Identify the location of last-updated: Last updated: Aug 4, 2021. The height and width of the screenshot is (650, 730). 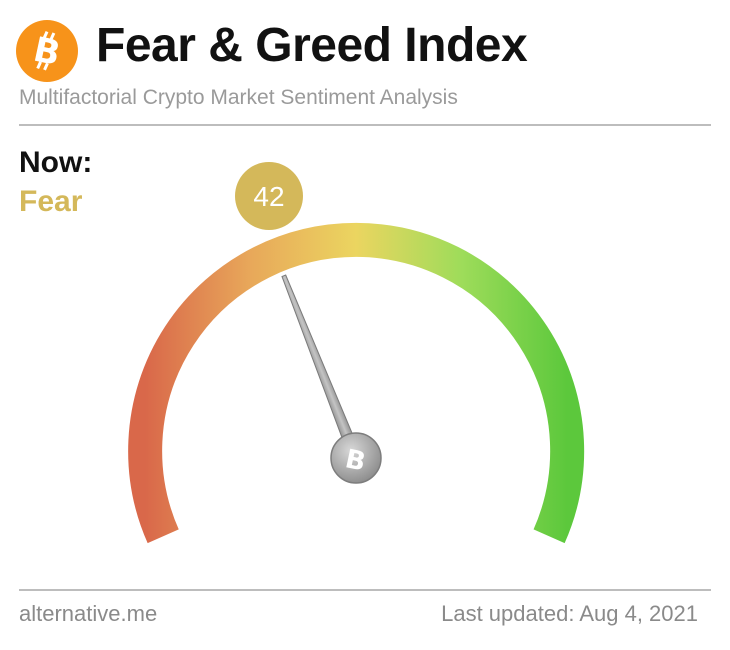
(569, 613).